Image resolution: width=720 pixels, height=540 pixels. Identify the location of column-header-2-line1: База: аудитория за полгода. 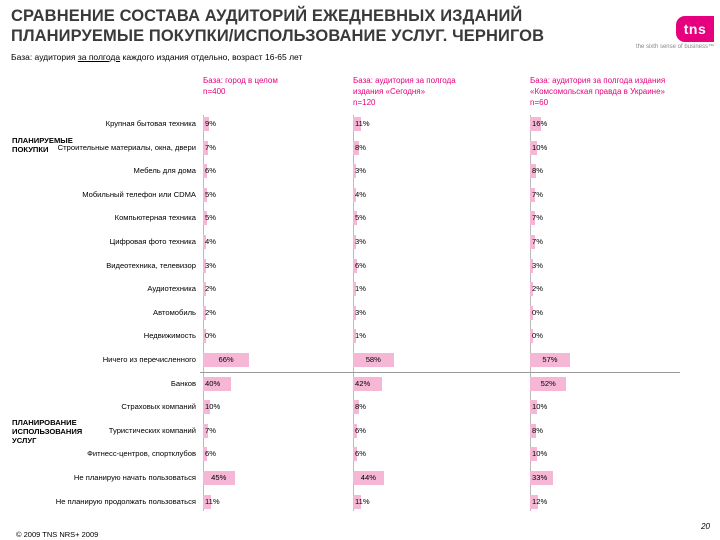
(404, 80).